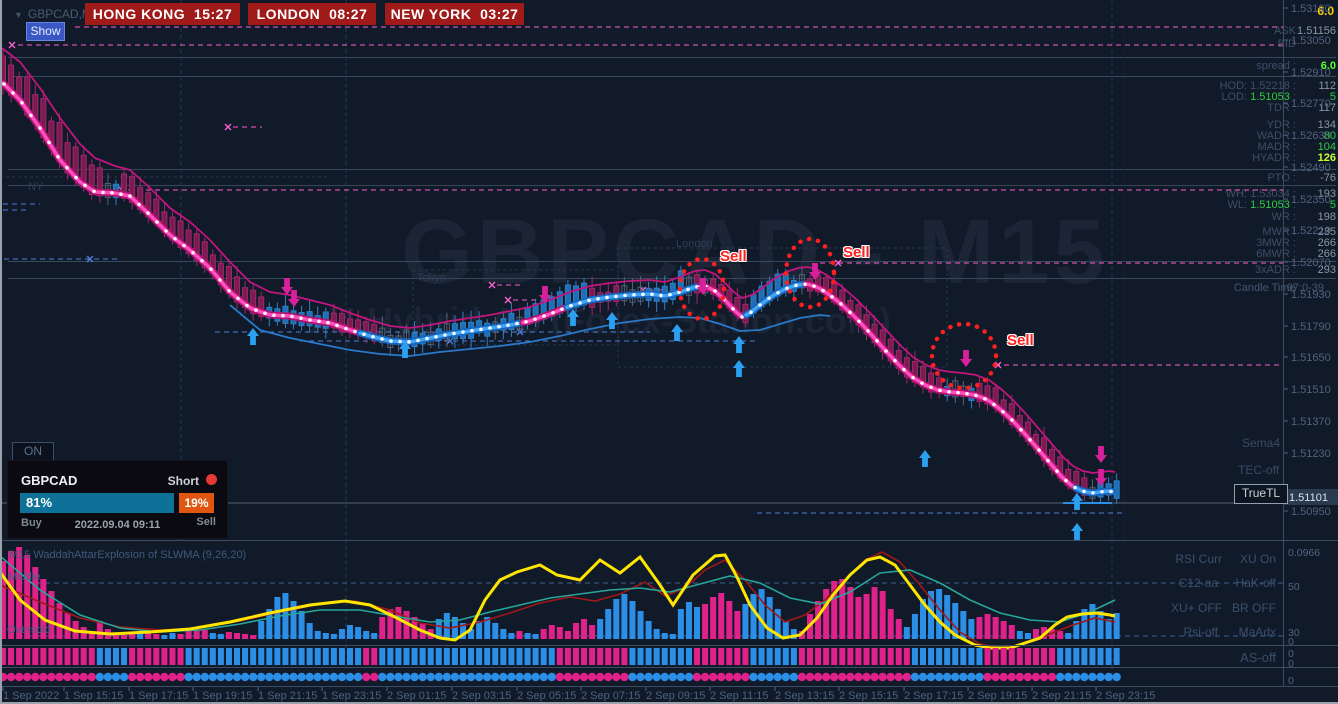  I want to click on price-axis-label: 1.50950, so click(1311, 512).